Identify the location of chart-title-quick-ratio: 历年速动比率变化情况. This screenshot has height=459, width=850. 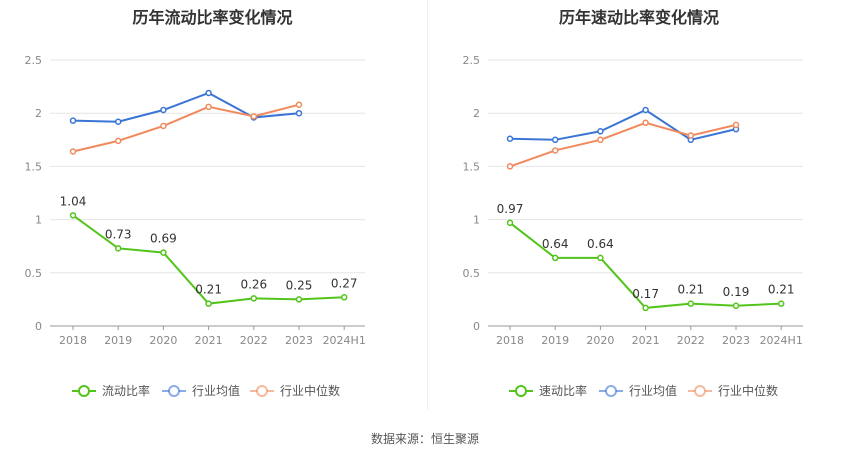
(638, 17).